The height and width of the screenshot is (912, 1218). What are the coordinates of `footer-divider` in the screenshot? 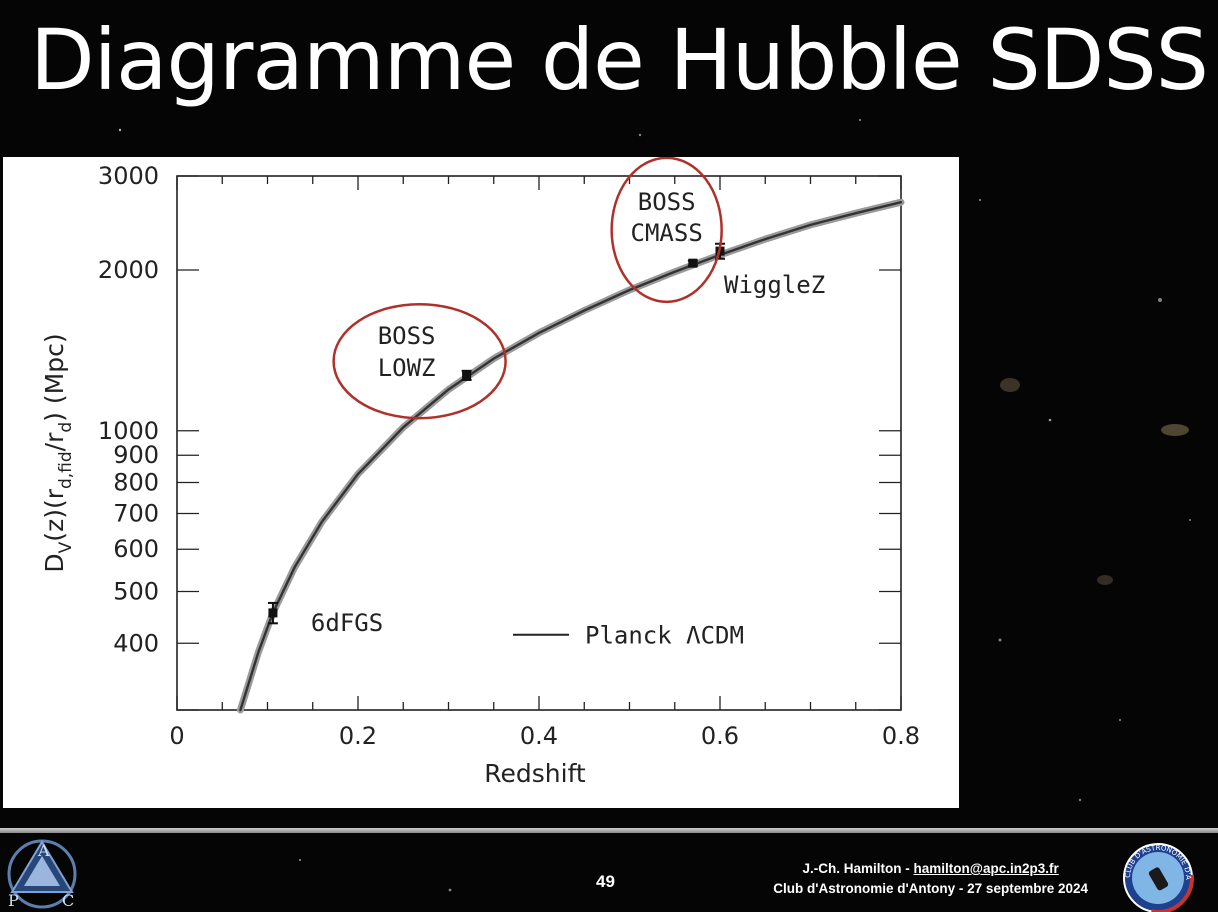 It's located at (609, 830).